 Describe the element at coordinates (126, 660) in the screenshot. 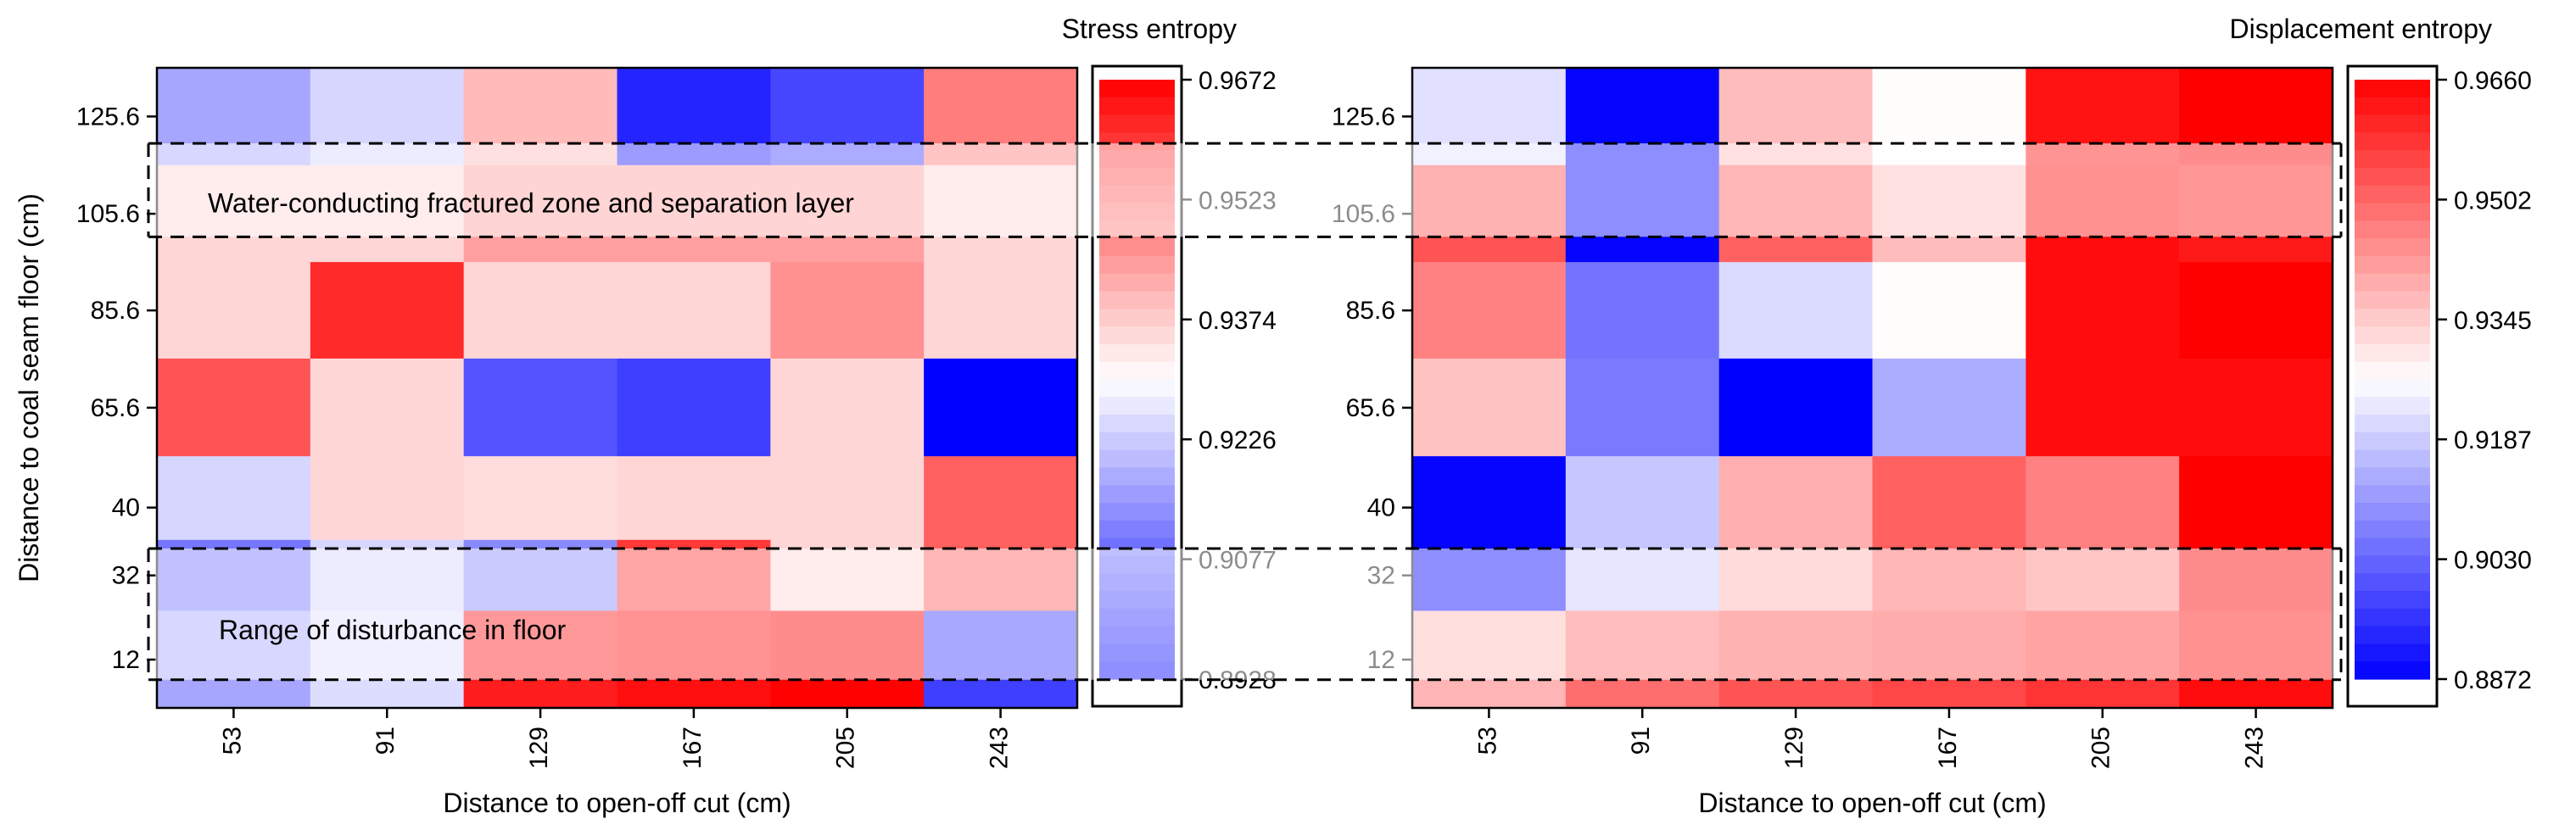

I see `y-tick-label: 12` at that location.